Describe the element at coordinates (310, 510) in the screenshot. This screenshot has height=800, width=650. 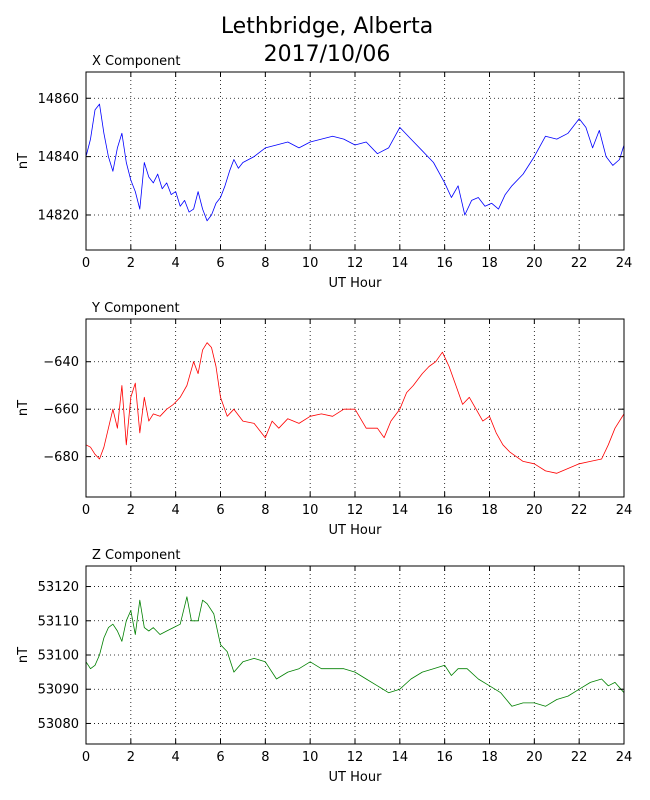
I see `y-component-xtick-label-5: 10` at that location.